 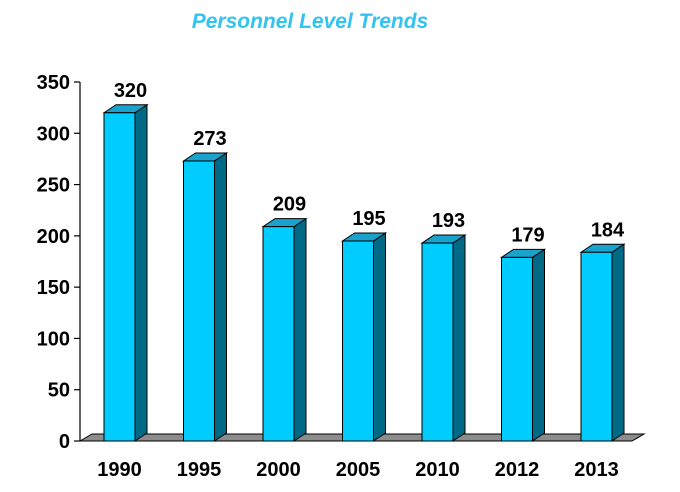 I want to click on data-label: 273, so click(x=209, y=139).